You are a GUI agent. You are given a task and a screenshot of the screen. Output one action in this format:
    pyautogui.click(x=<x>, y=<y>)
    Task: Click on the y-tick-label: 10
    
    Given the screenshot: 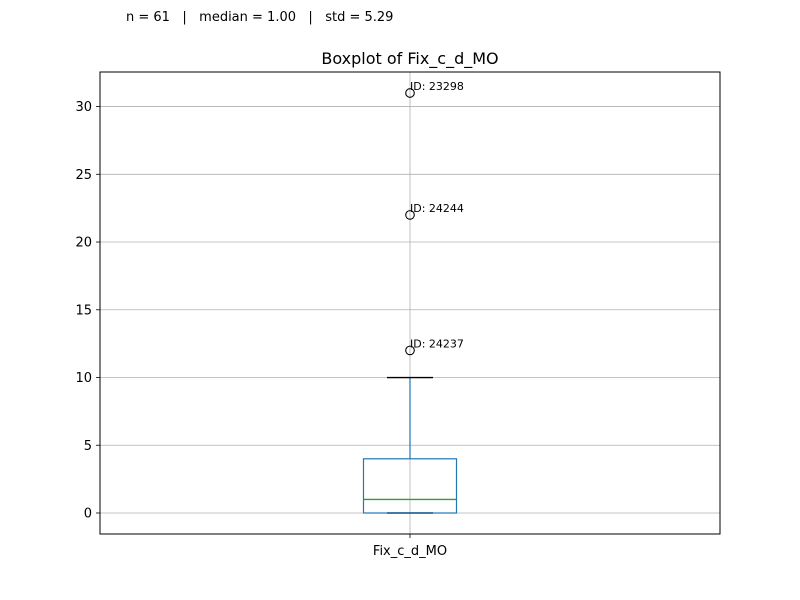 What is the action you would take?
    pyautogui.click(x=83, y=378)
    